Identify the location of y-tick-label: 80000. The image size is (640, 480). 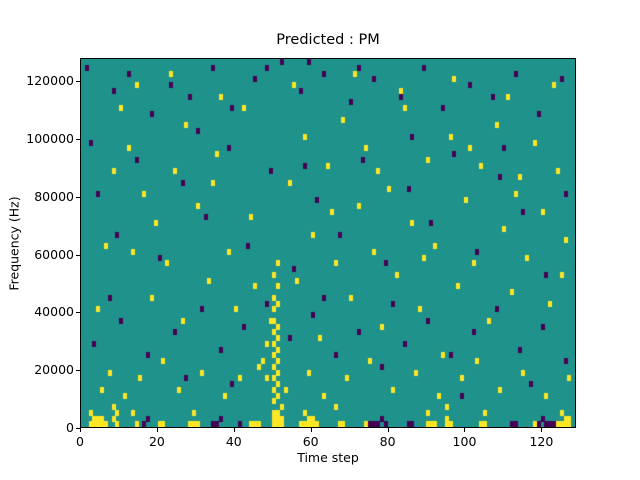
(54, 196).